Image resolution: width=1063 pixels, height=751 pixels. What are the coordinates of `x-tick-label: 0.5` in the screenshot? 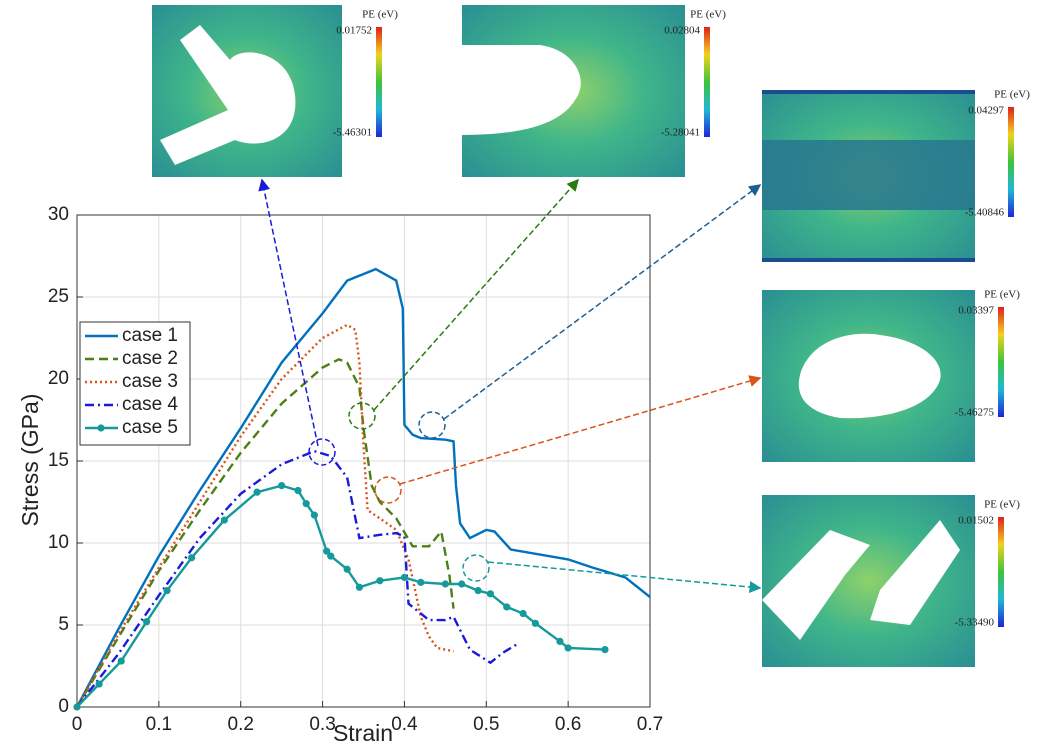 It's located at (486, 724).